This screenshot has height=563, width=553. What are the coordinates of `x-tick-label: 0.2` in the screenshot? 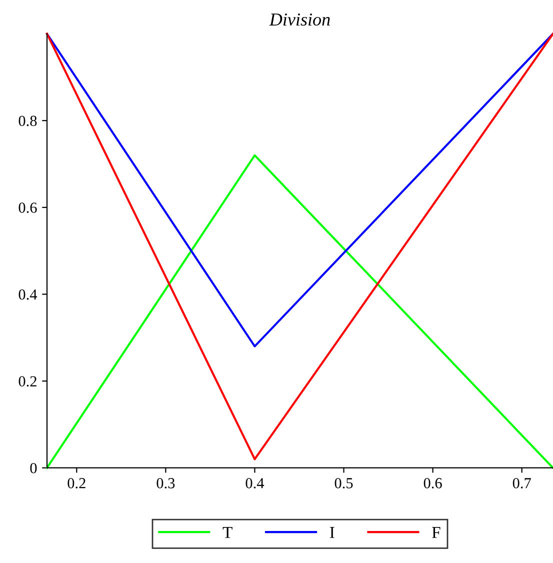 It's located at (77, 483).